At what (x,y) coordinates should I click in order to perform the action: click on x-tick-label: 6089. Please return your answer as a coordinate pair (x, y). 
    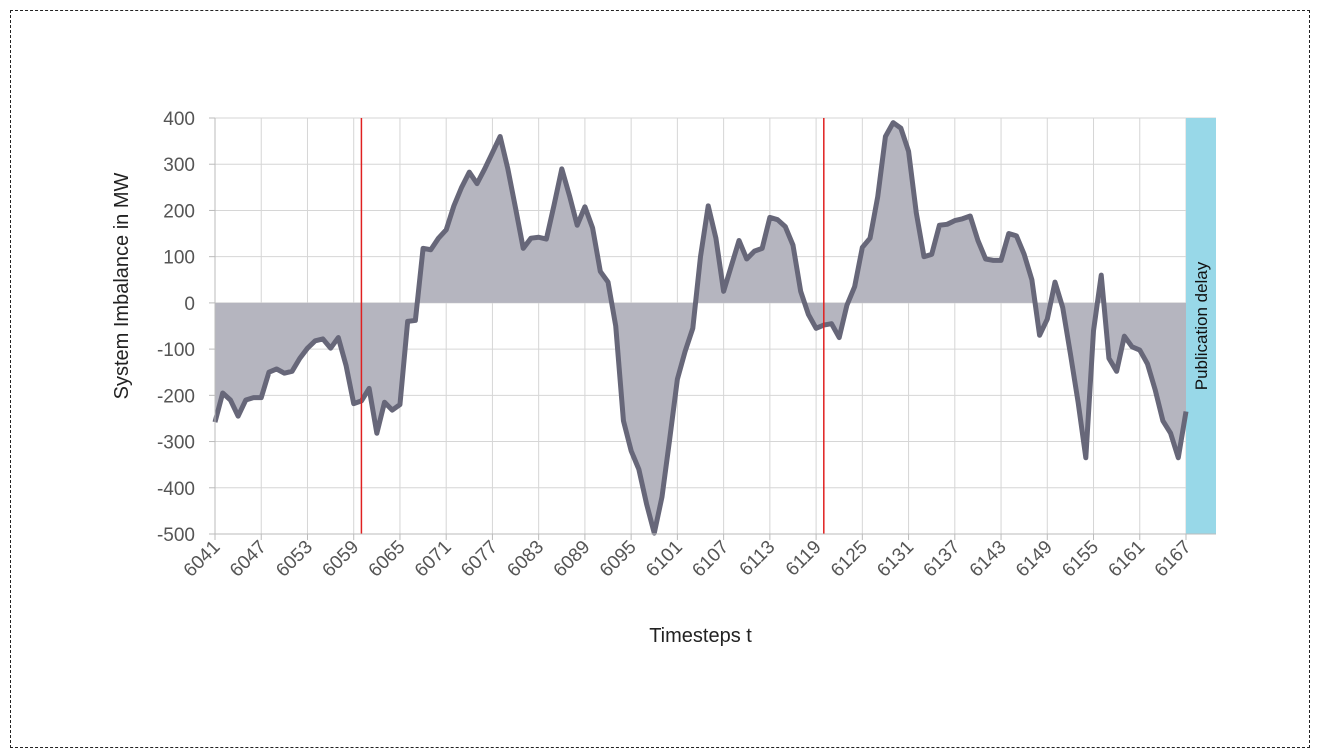
    Looking at the image, I should click on (572, 559).